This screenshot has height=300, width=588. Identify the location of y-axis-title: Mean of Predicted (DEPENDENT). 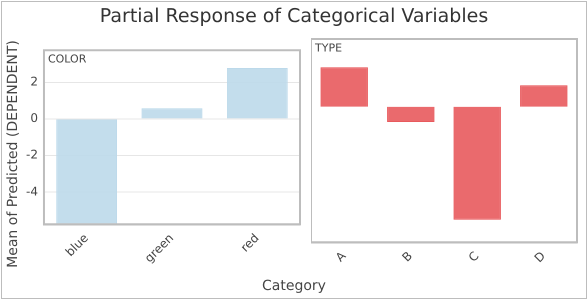
(13, 154).